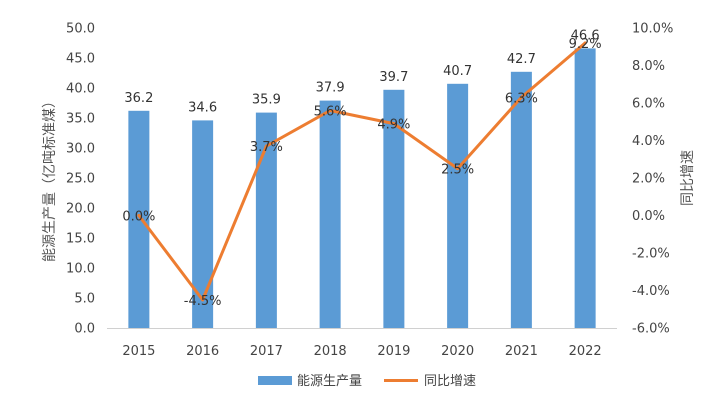 The image size is (726, 410). Describe the element at coordinates (80, 29) in the screenshot. I see `left-tick-label: 50.0` at that location.